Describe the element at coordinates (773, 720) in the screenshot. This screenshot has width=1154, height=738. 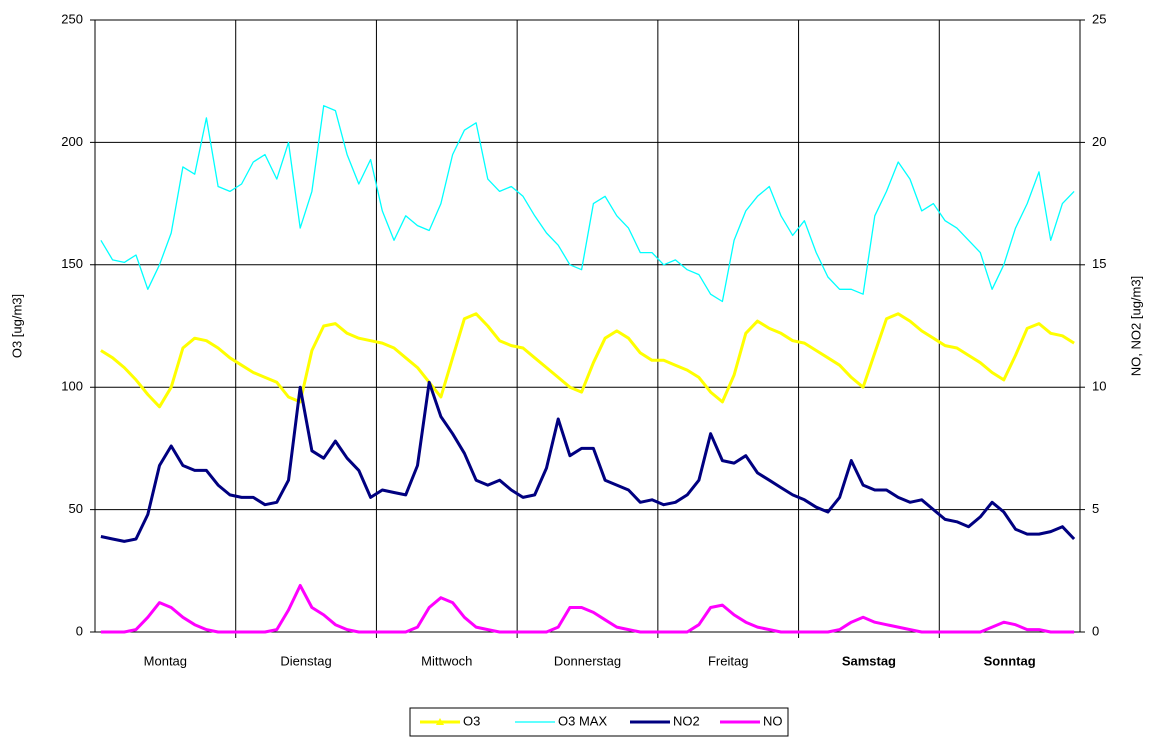
I see `legend-label: NO` at that location.